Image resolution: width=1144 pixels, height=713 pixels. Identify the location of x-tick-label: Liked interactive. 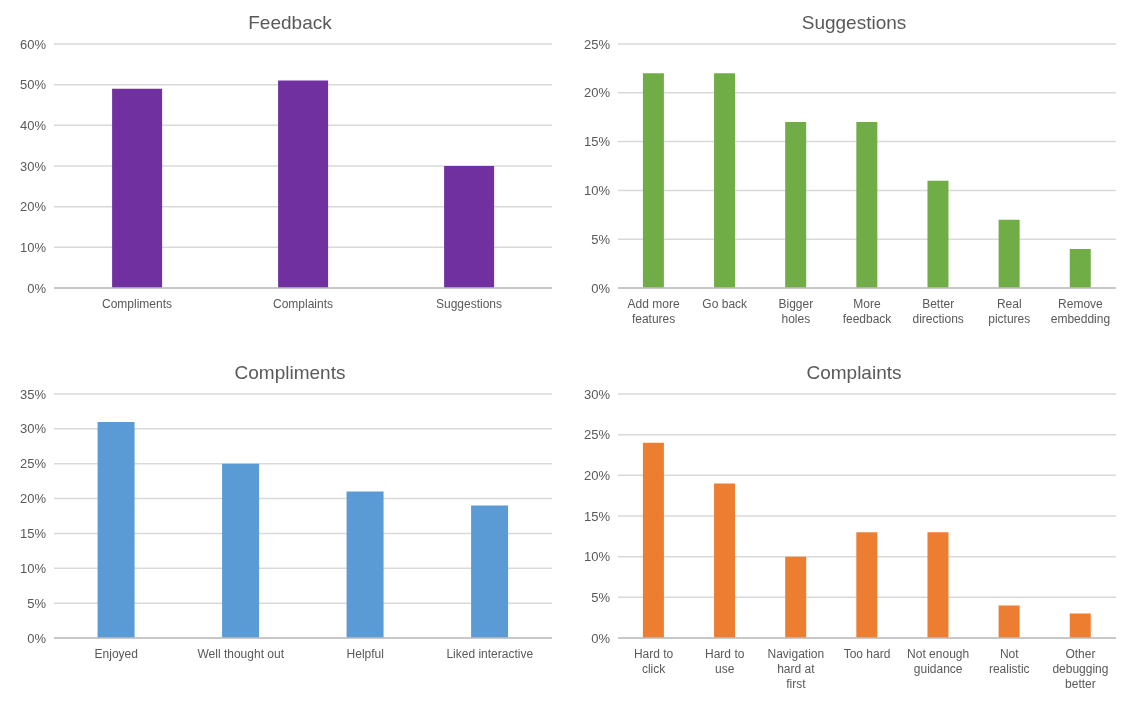
(490, 654).